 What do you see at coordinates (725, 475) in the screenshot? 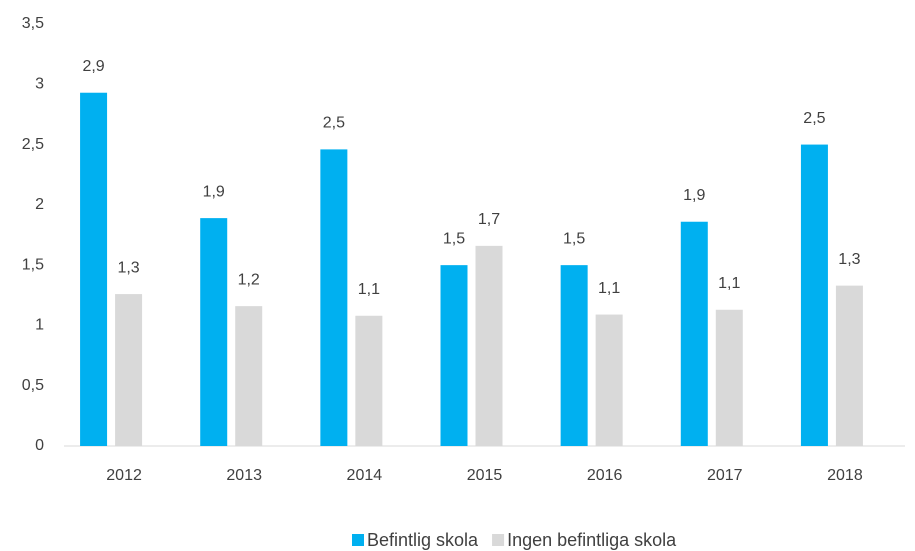
I see `x-tick-label: 2017` at bounding box center [725, 475].